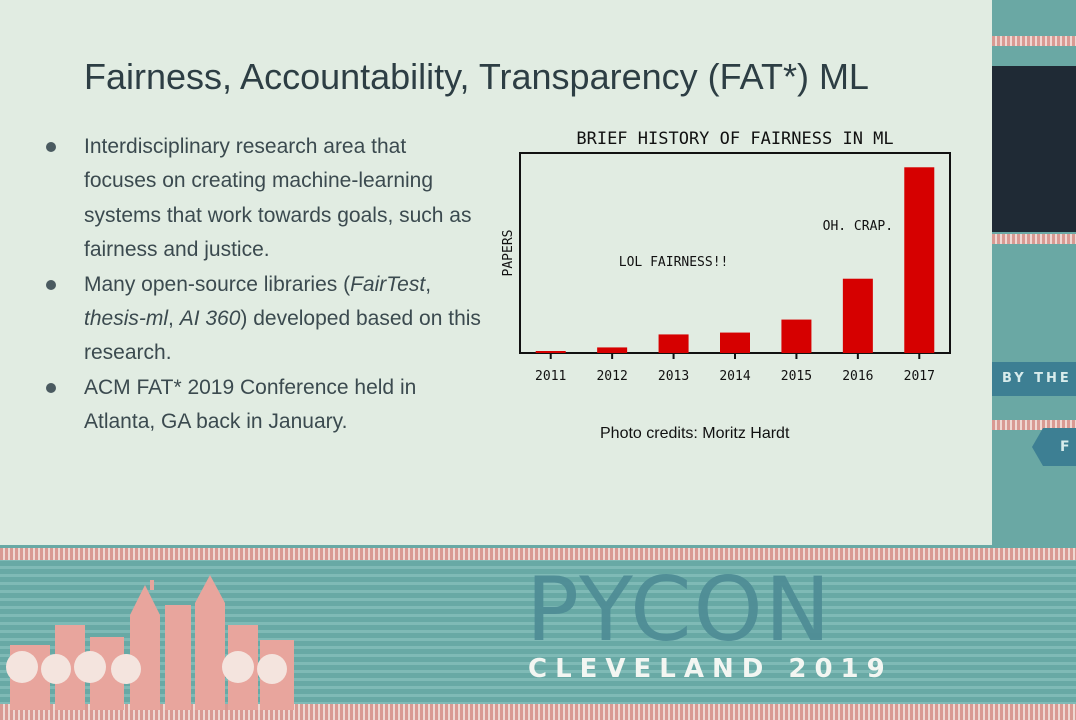 This screenshot has height=720, width=1076. What do you see at coordinates (919, 376) in the screenshot?
I see `chart-x-tick-label: 2017` at bounding box center [919, 376].